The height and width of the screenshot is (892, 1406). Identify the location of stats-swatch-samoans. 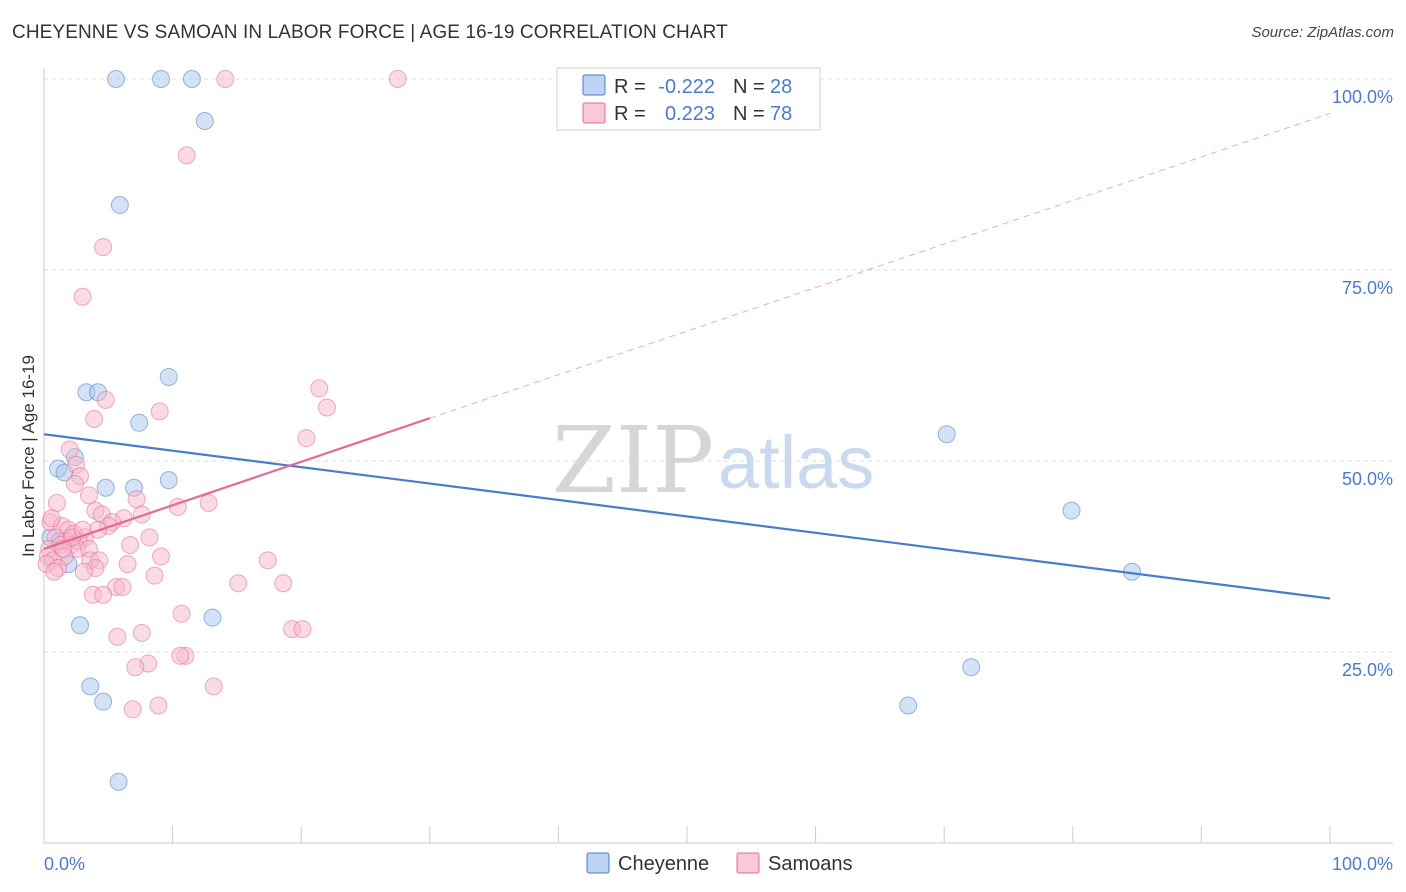
(594, 113).